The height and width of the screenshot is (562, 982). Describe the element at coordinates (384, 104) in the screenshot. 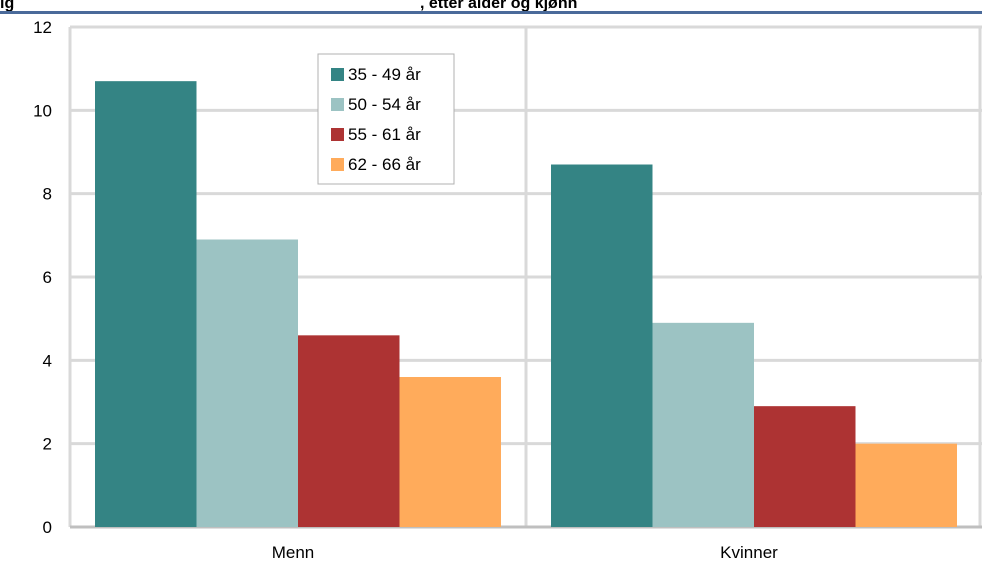

I see `legend-label-2: 50 - 54 år` at that location.